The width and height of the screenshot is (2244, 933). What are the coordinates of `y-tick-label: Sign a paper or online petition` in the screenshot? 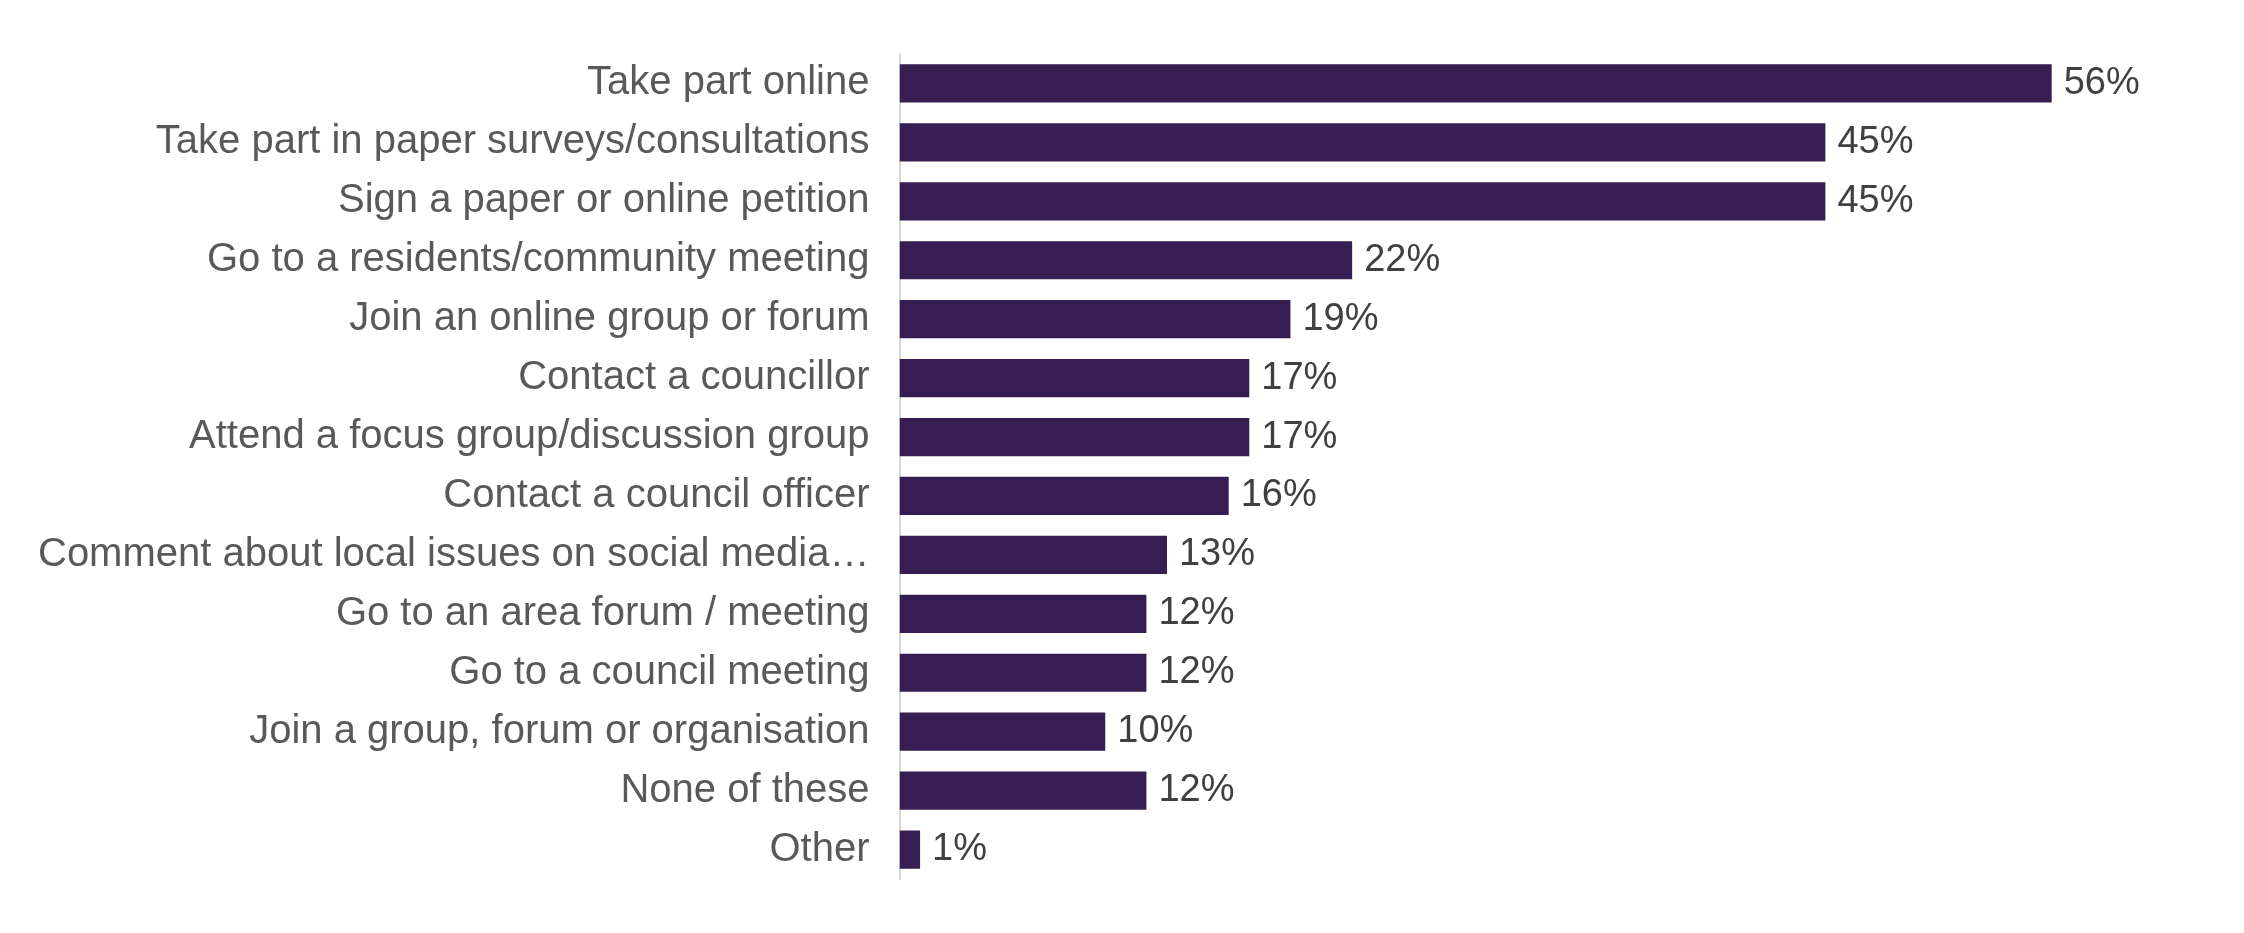 It's located at (604, 198).